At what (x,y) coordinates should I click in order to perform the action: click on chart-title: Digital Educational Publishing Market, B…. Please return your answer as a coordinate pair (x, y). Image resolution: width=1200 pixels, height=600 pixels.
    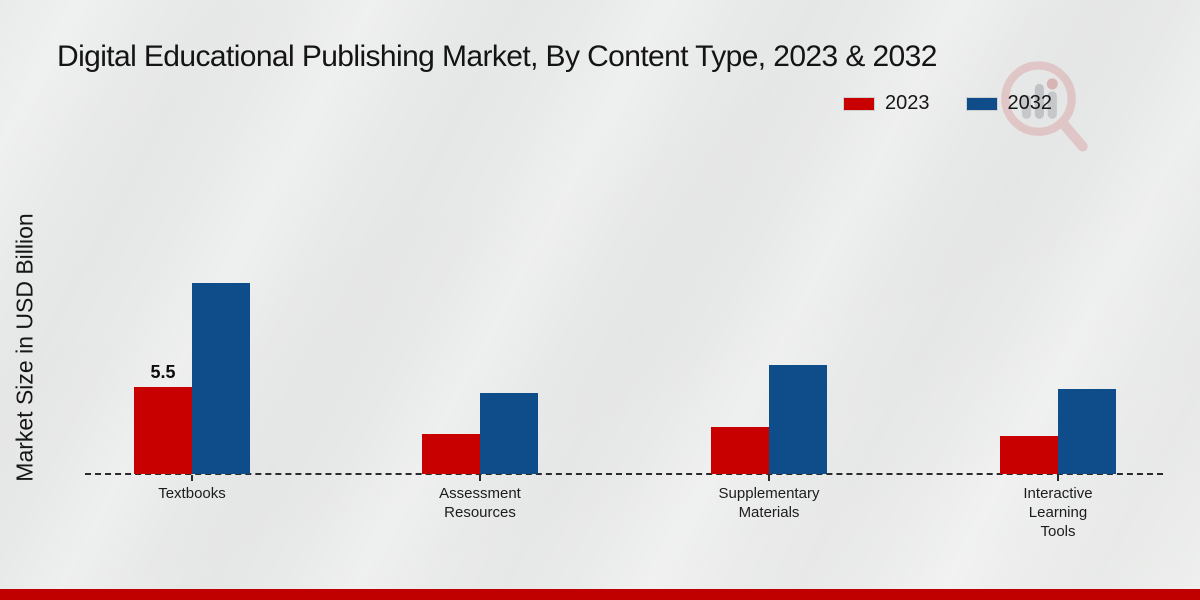
    Looking at the image, I should click on (497, 56).